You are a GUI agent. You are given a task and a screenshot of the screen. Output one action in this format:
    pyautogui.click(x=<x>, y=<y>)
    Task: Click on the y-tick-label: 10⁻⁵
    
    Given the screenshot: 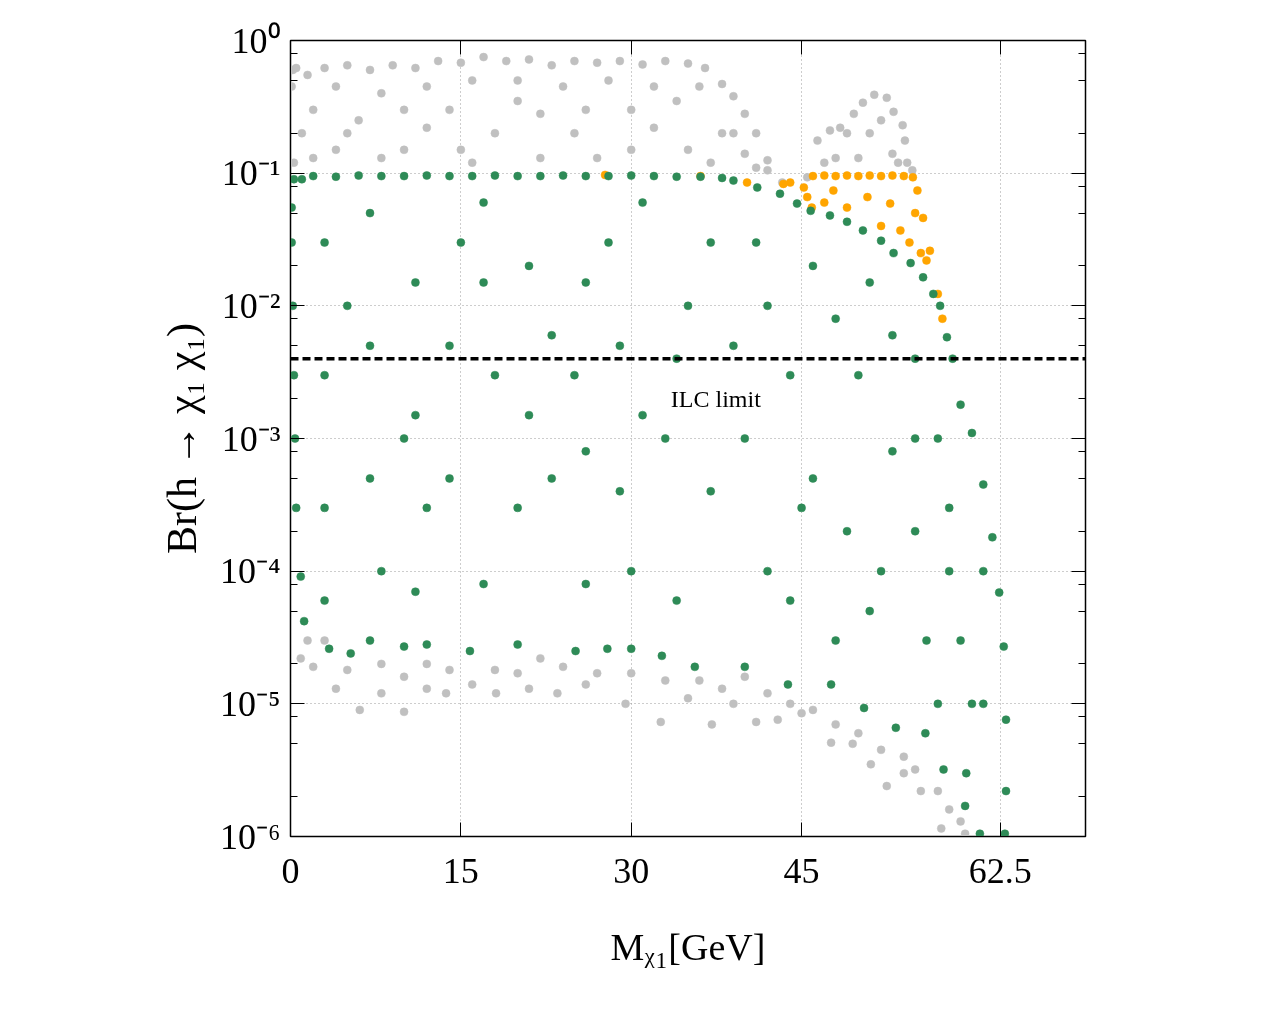 What is the action you would take?
    pyautogui.click(x=250, y=703)
    